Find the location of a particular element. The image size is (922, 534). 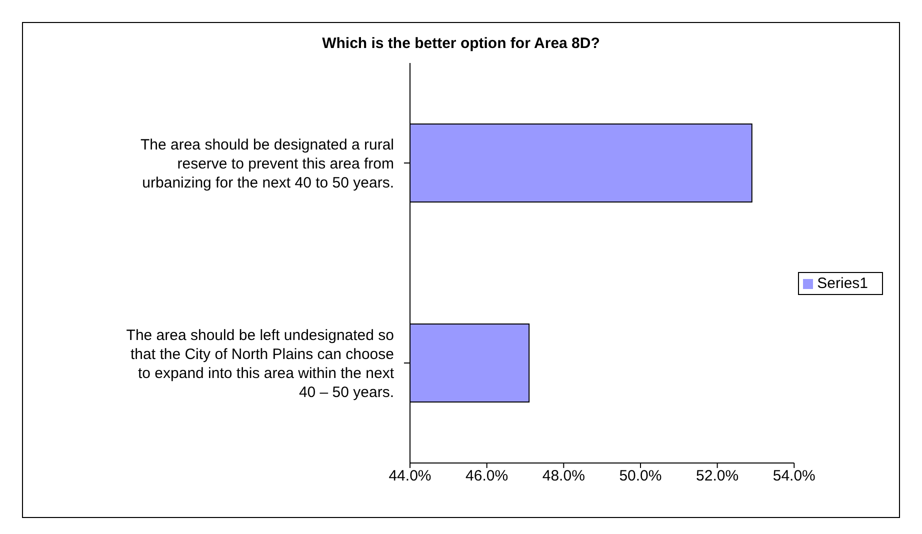

x-tick-label: 44.0% is located at coordinates (410, 476).